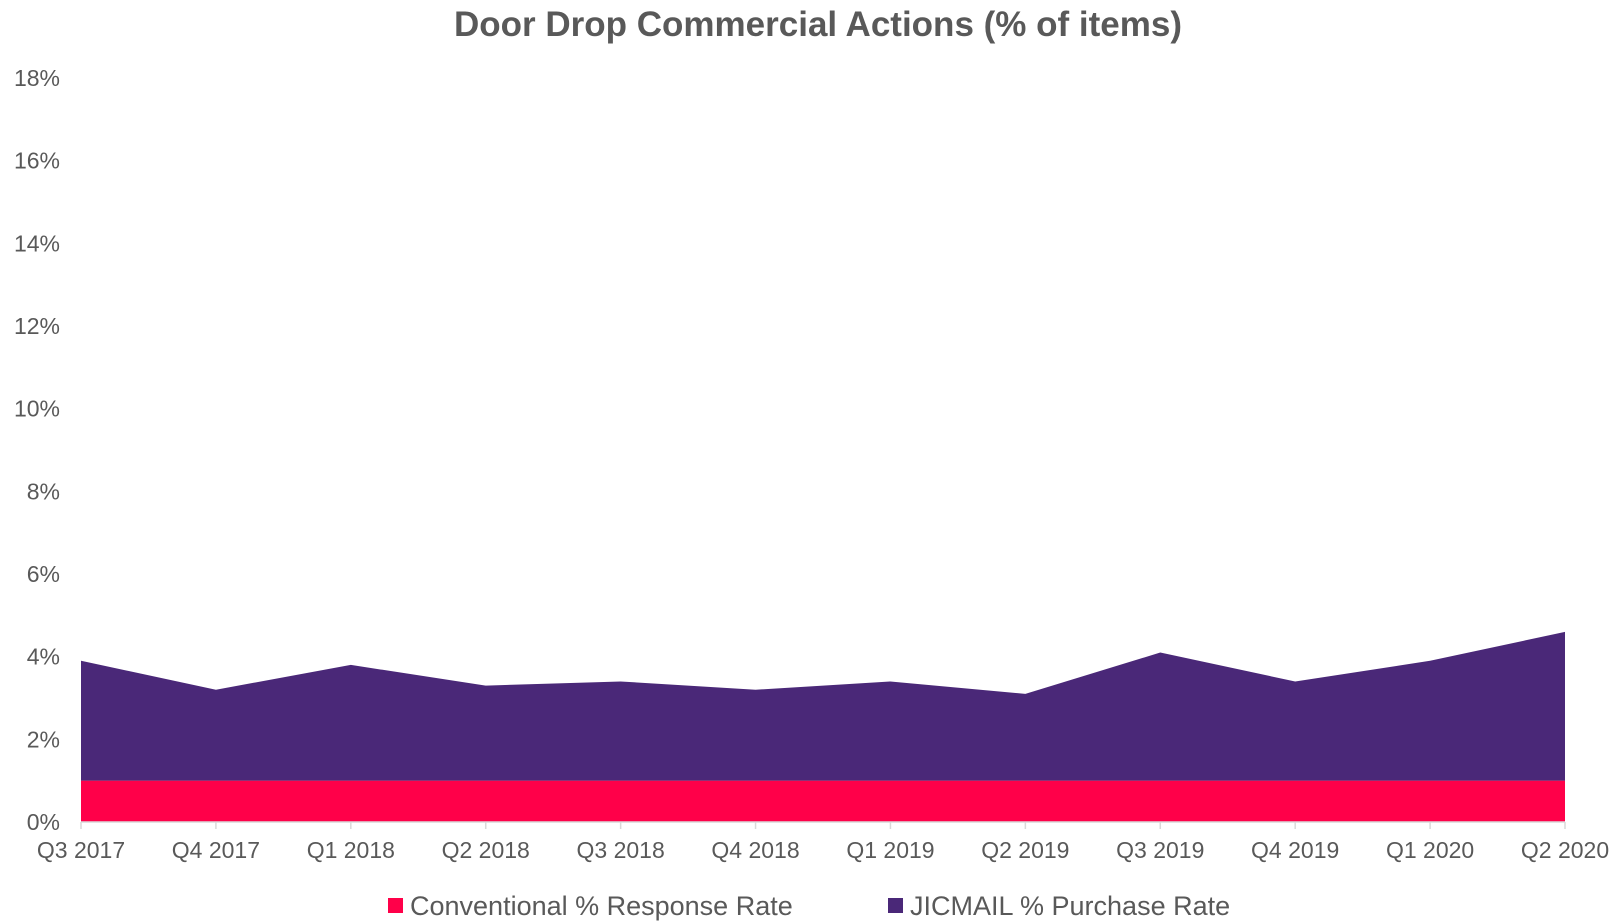  What do you see at coordinates (37, 78) in the screenshot?
I see `y-tick-label: 18%` at bounding box center [37, 78].